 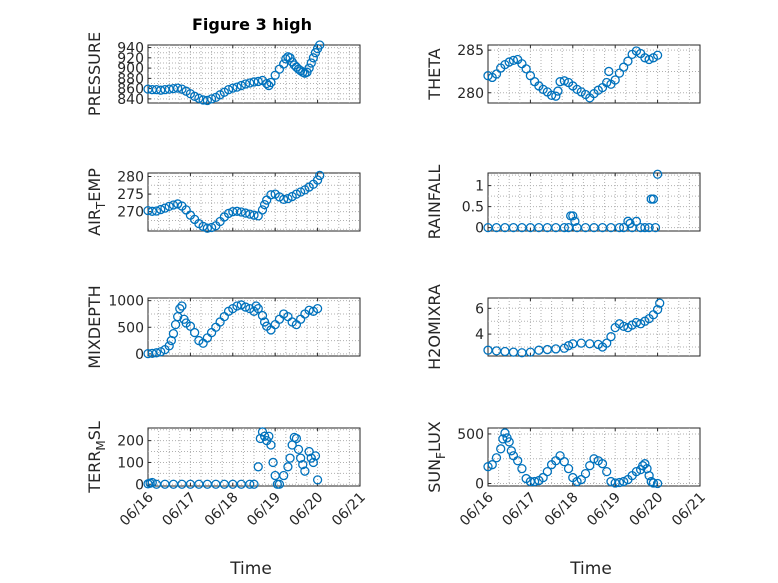 I want to click on x-tick-label: 06/16, so click(x=137, y=509).